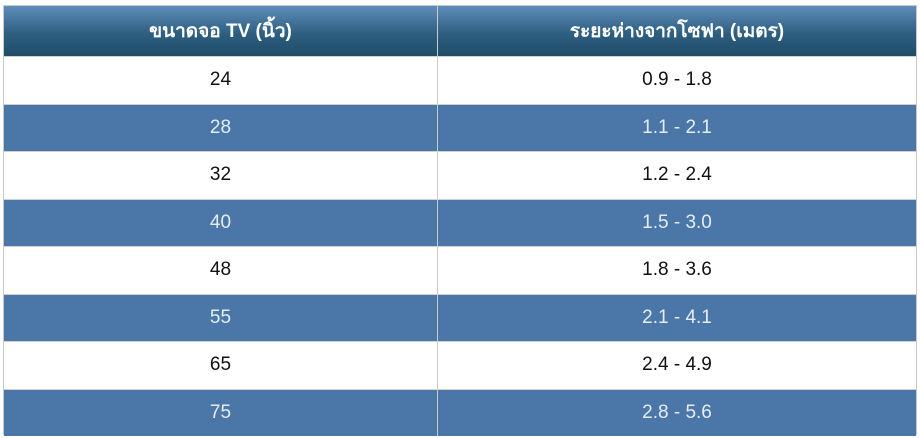 This screenshot has width=920, height=438. I want to click on table-cell: 1.1 - 2.1, so click(677, 127).